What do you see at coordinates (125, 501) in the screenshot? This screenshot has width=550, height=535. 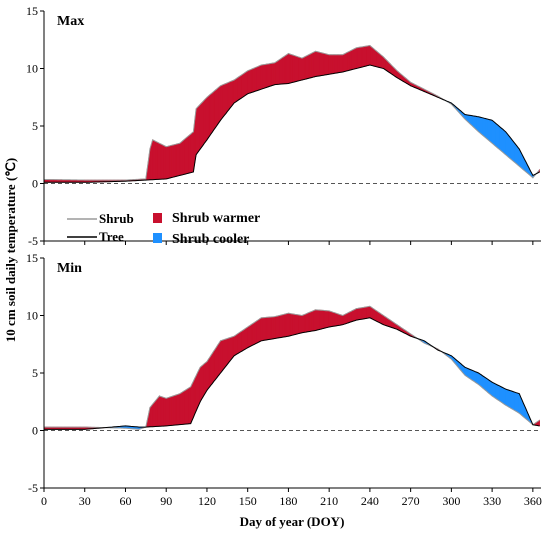 I see `x-tick-label: 60` at bounding box center [125, 501].